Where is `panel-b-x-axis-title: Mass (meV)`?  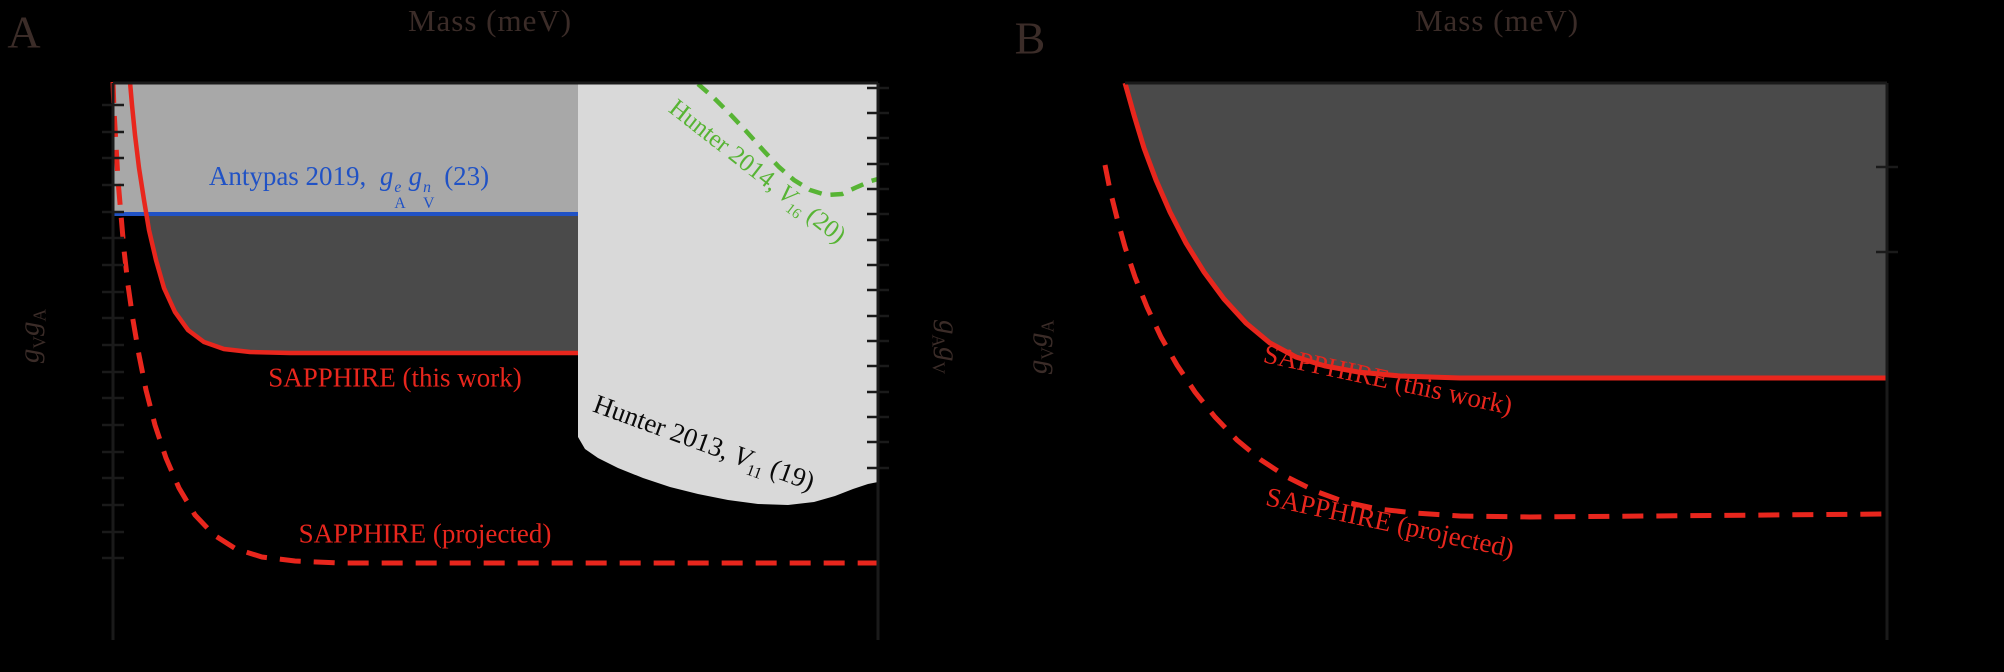 panel-b-x-axis-title: Mass (meV) is located at coordinates (1497, 20).